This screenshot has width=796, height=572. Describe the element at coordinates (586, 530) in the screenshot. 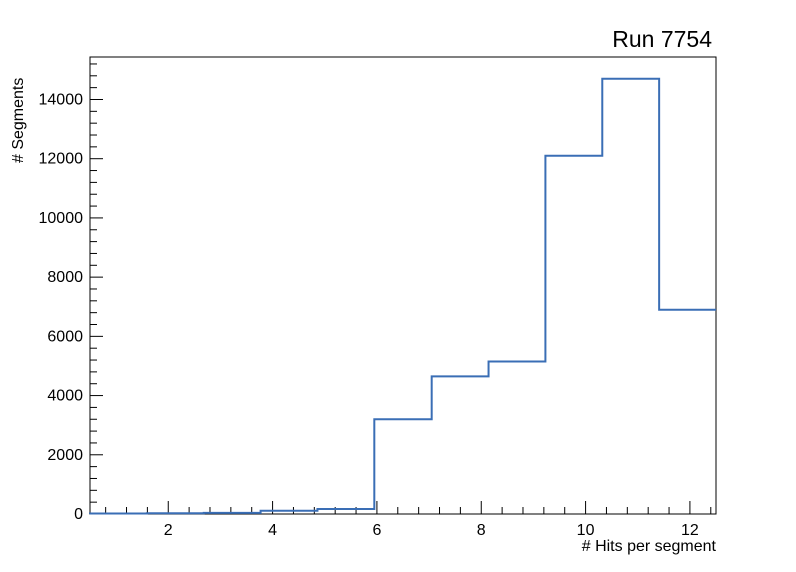

I see `x-tick-label: 10` at that location.